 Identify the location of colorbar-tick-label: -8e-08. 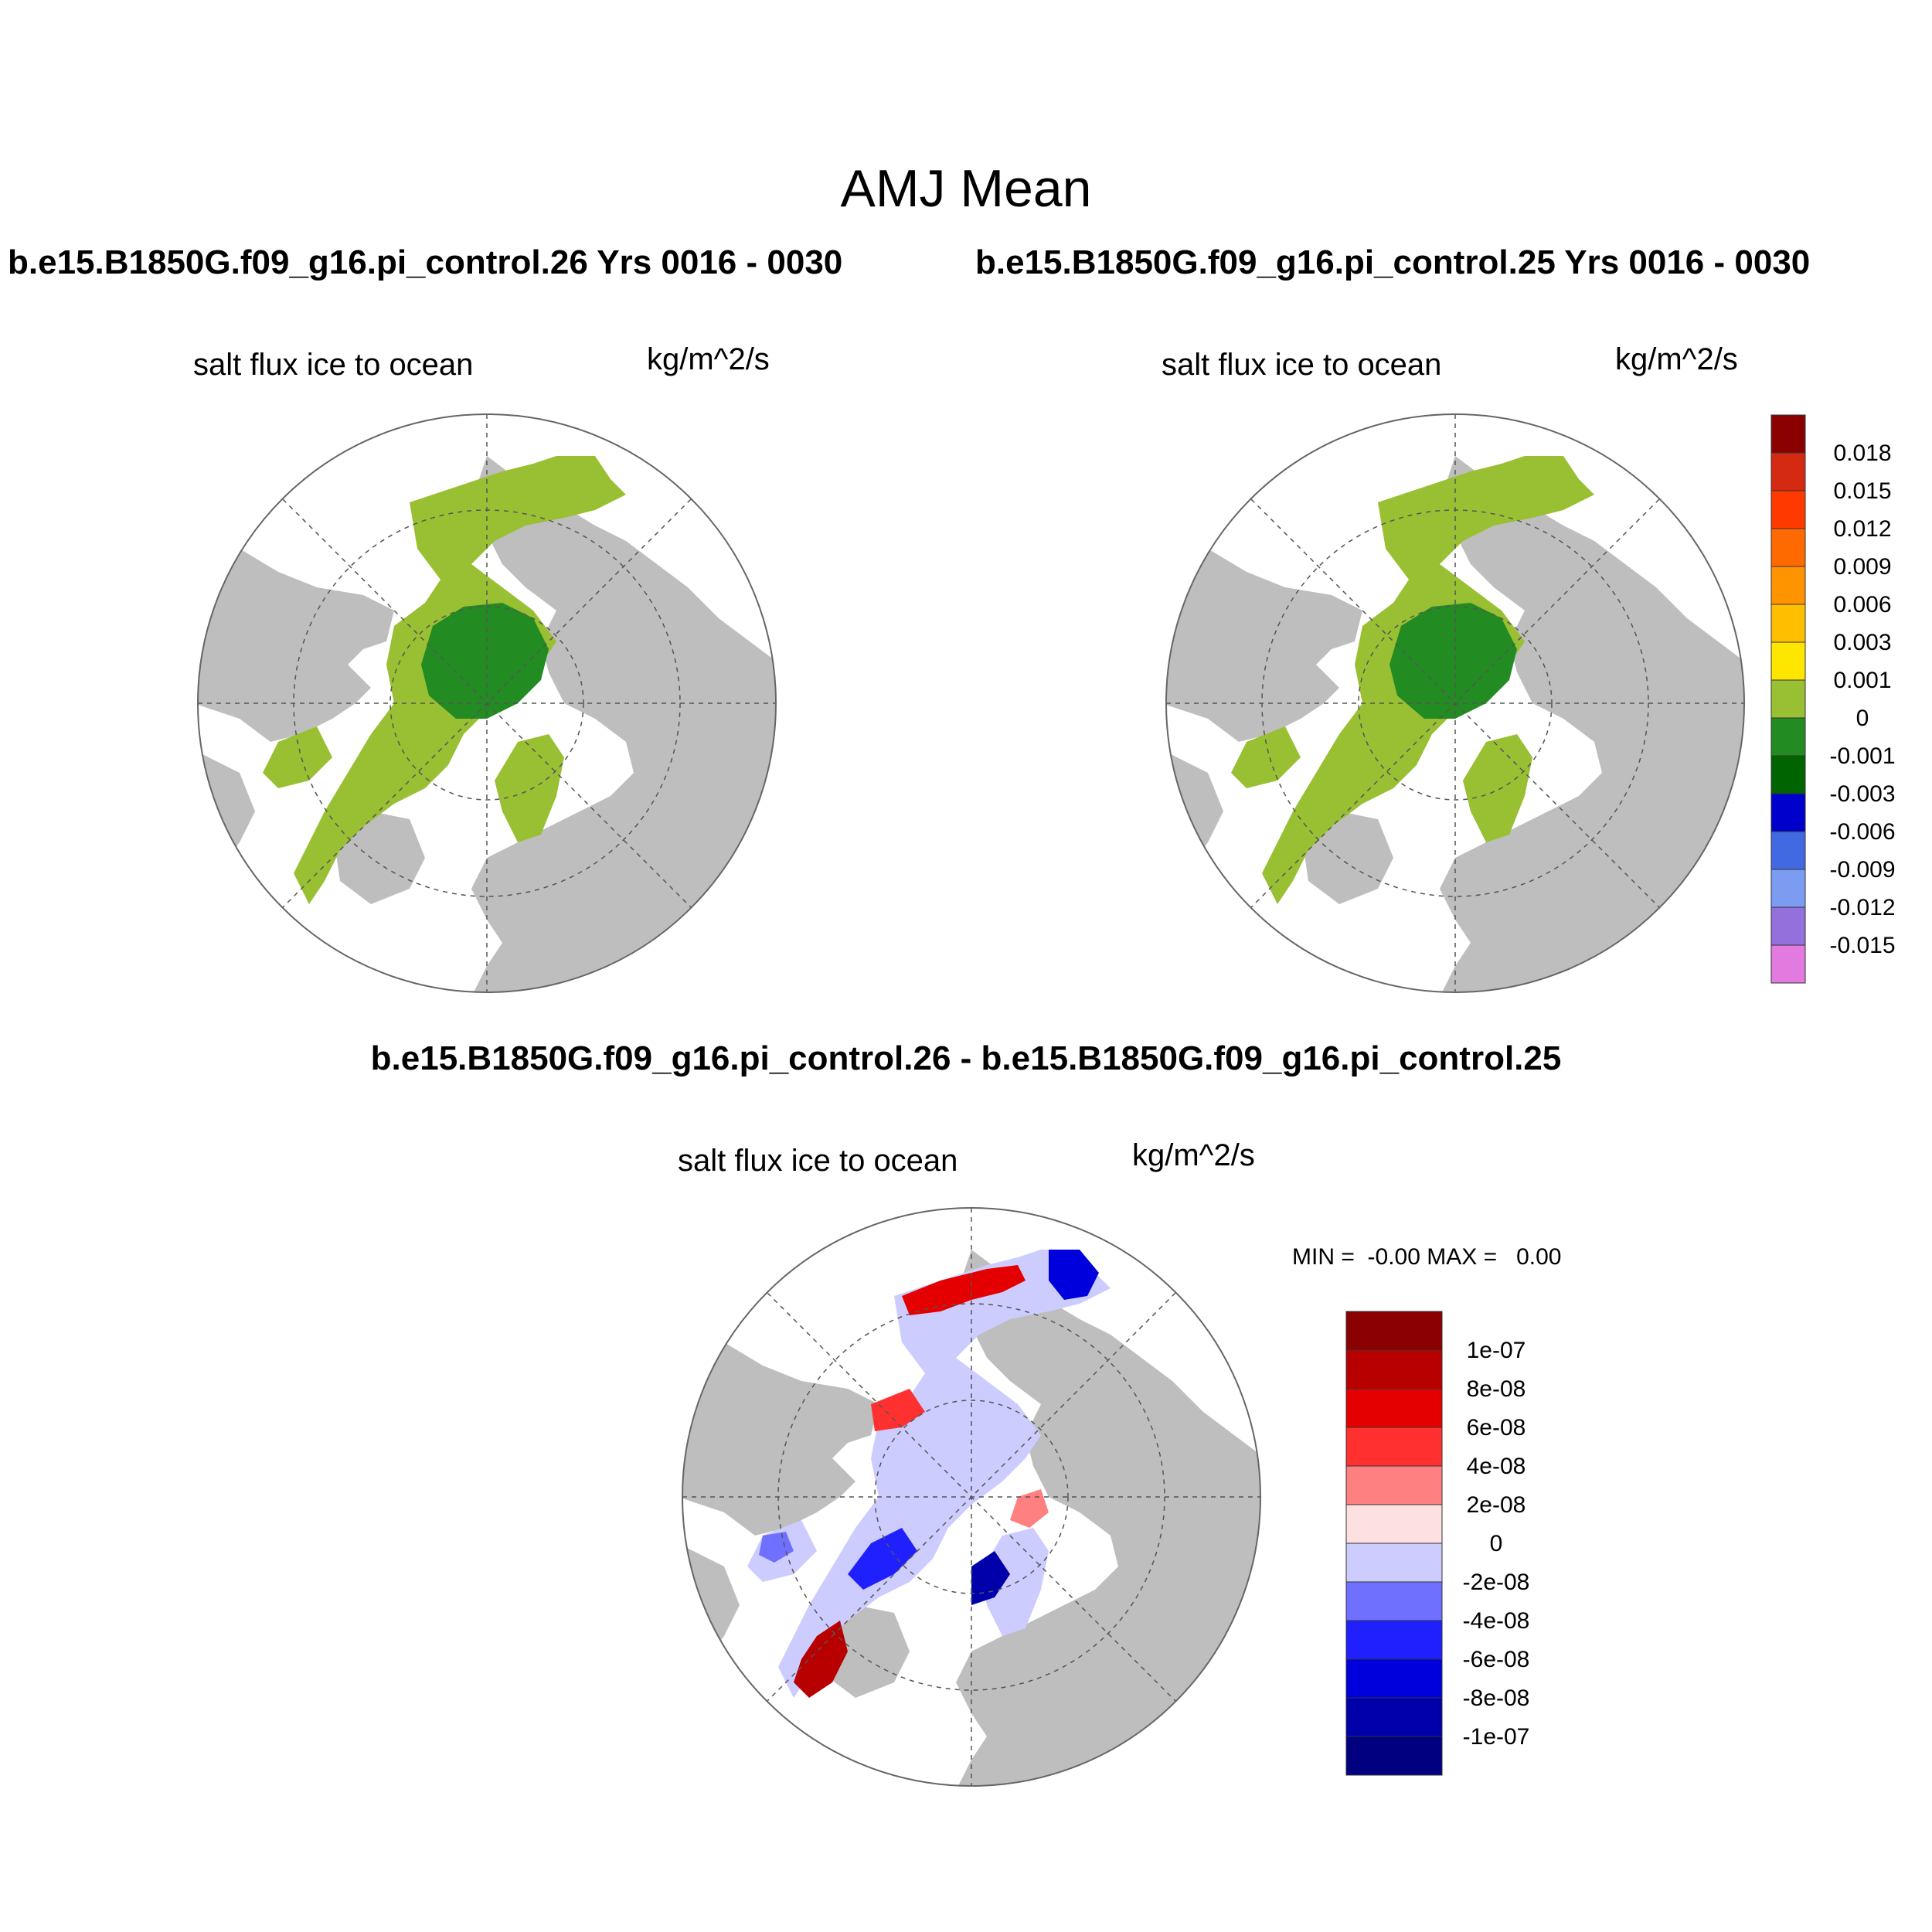
(1497, 1698).